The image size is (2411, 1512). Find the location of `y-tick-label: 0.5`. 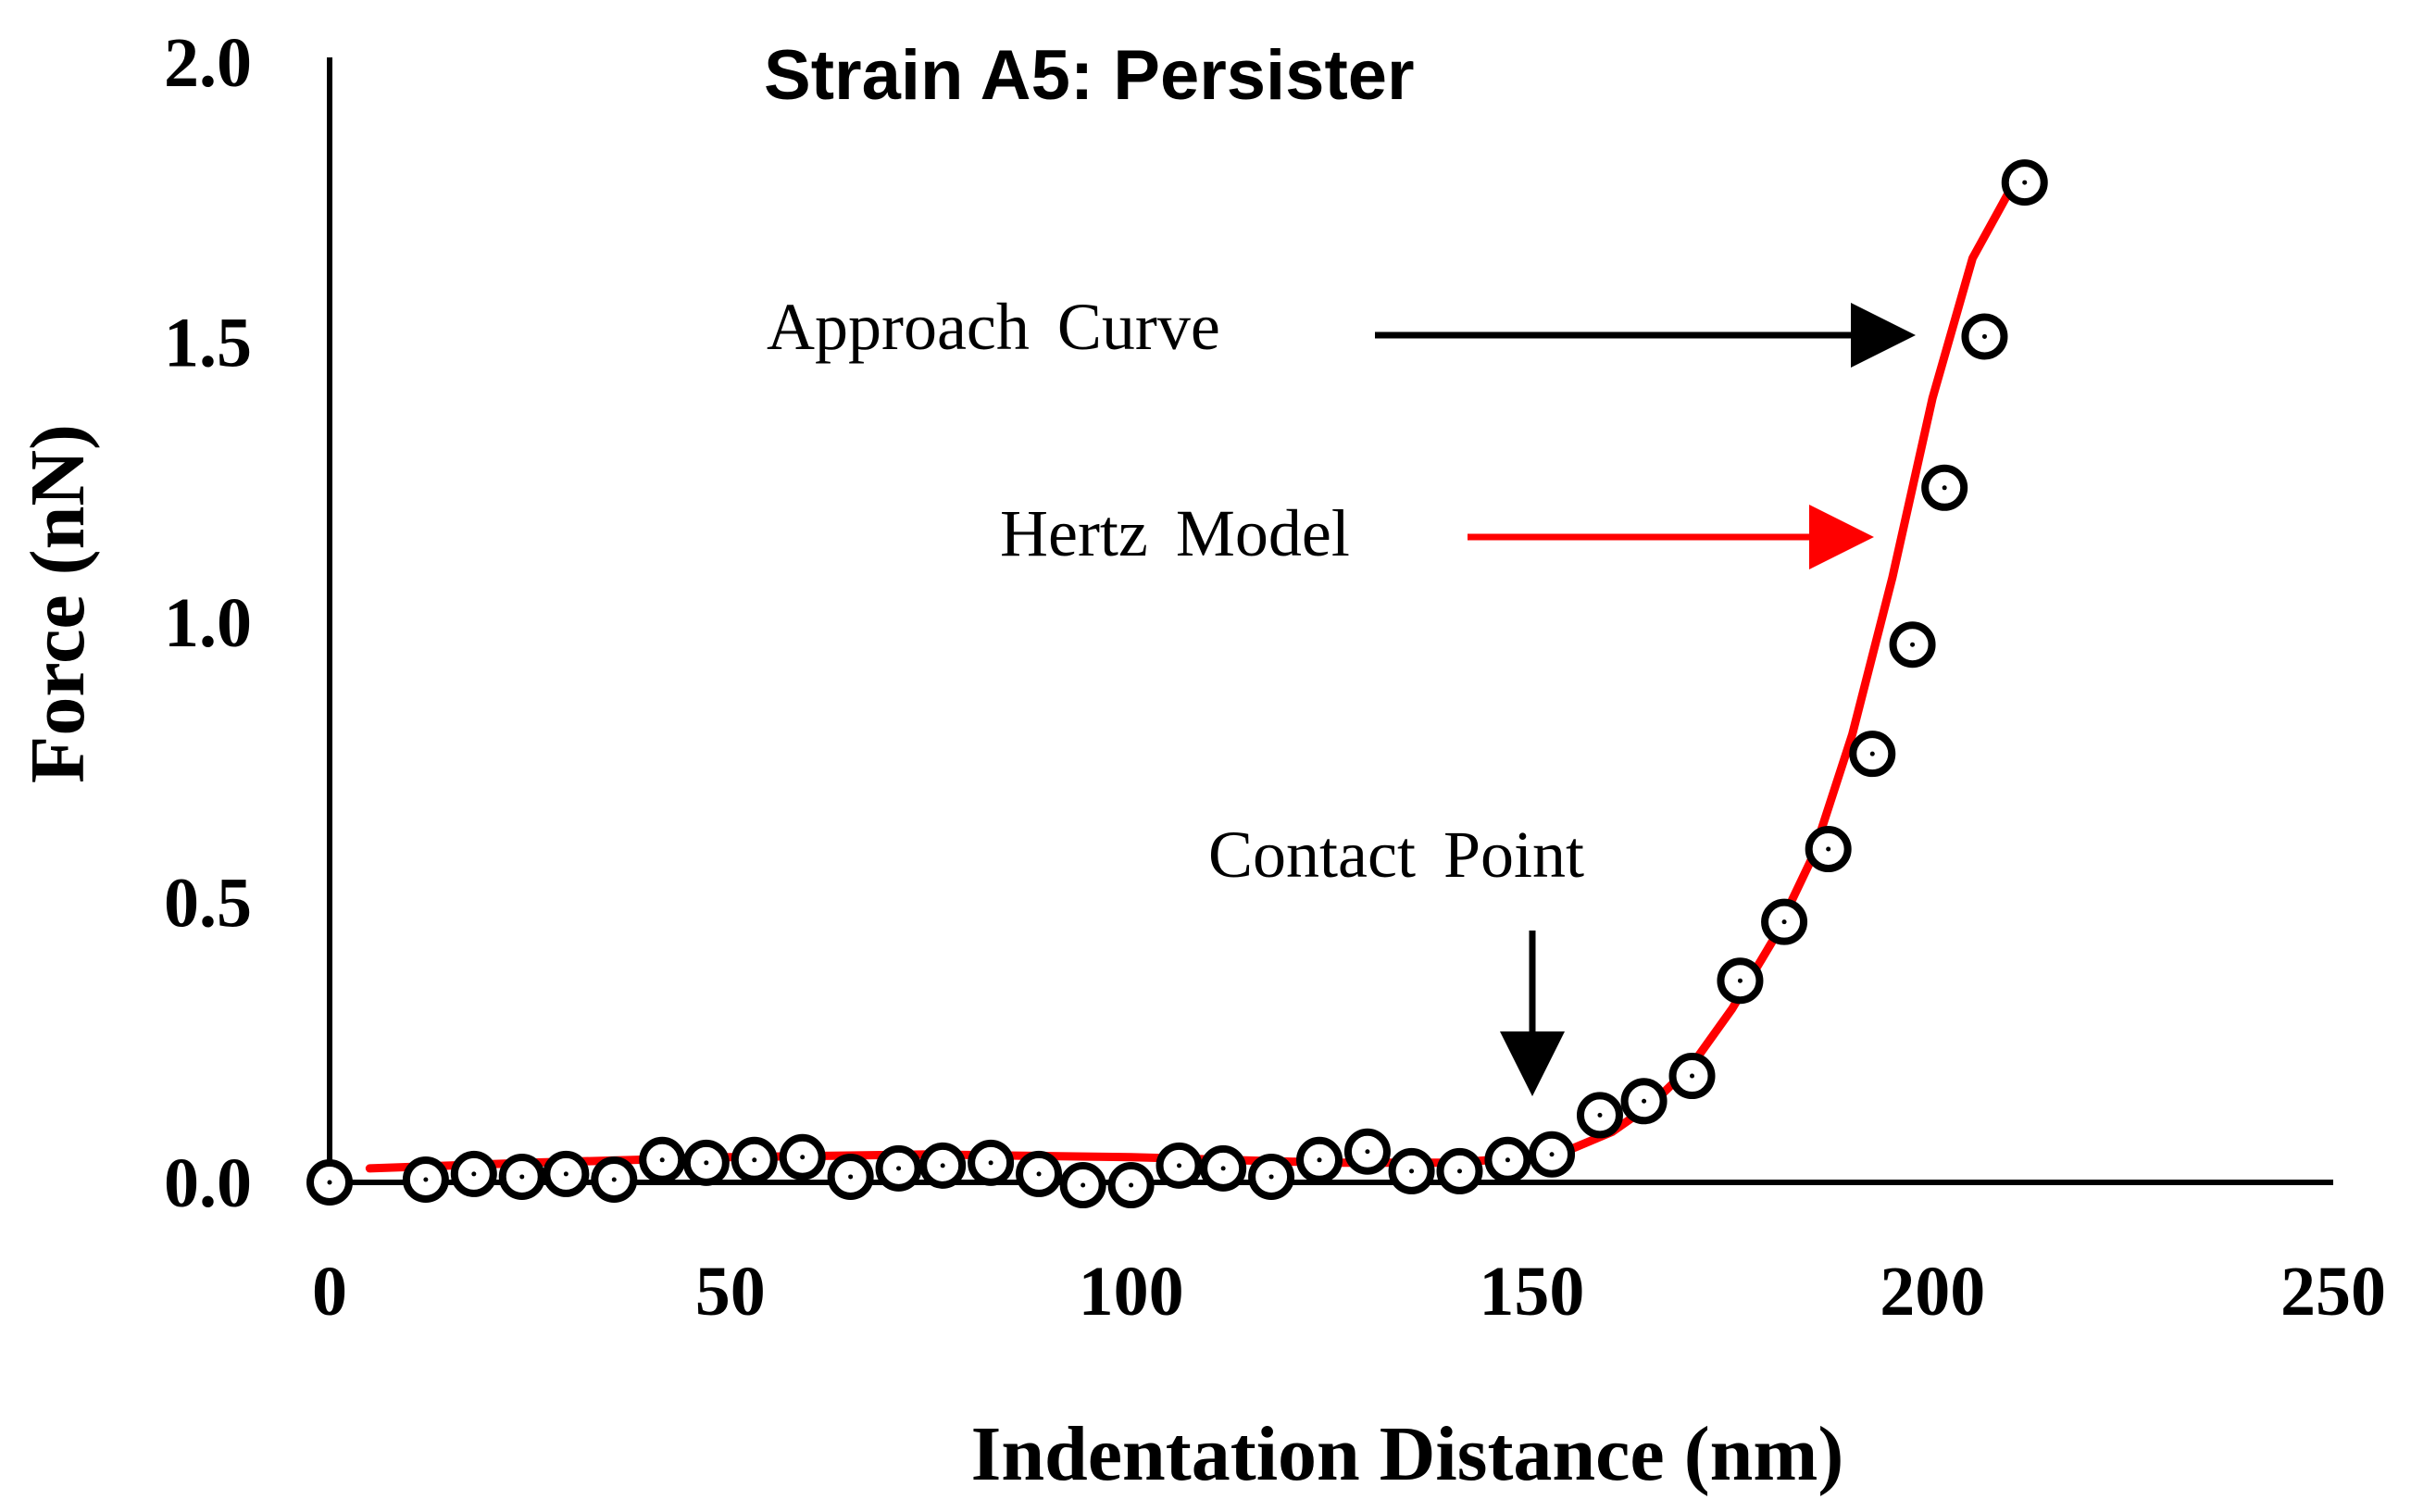

y-tick-label: 0.5 is located at coordinates (208, 904).